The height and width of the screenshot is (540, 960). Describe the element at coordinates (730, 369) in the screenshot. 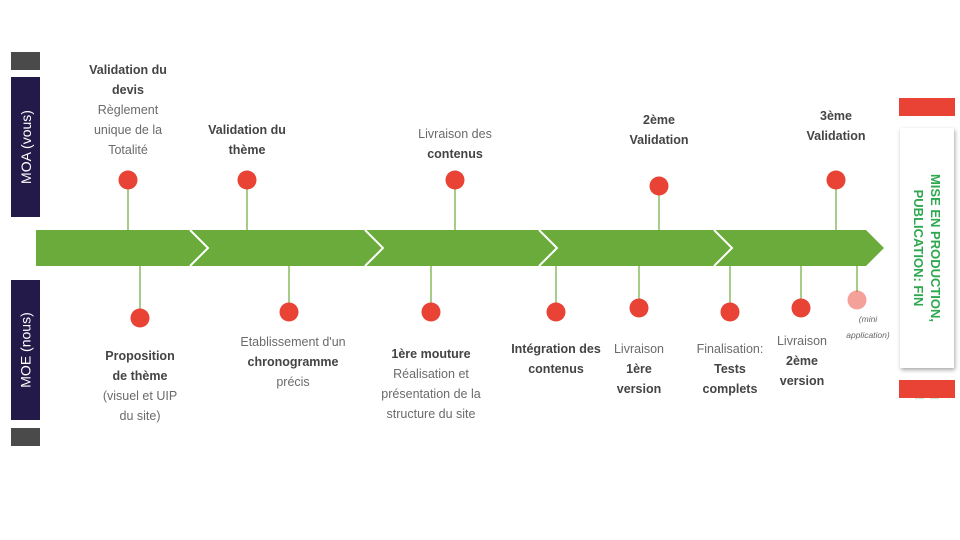

I see `milestone-label-bottom: Finalisation: Tests complets` at that location.